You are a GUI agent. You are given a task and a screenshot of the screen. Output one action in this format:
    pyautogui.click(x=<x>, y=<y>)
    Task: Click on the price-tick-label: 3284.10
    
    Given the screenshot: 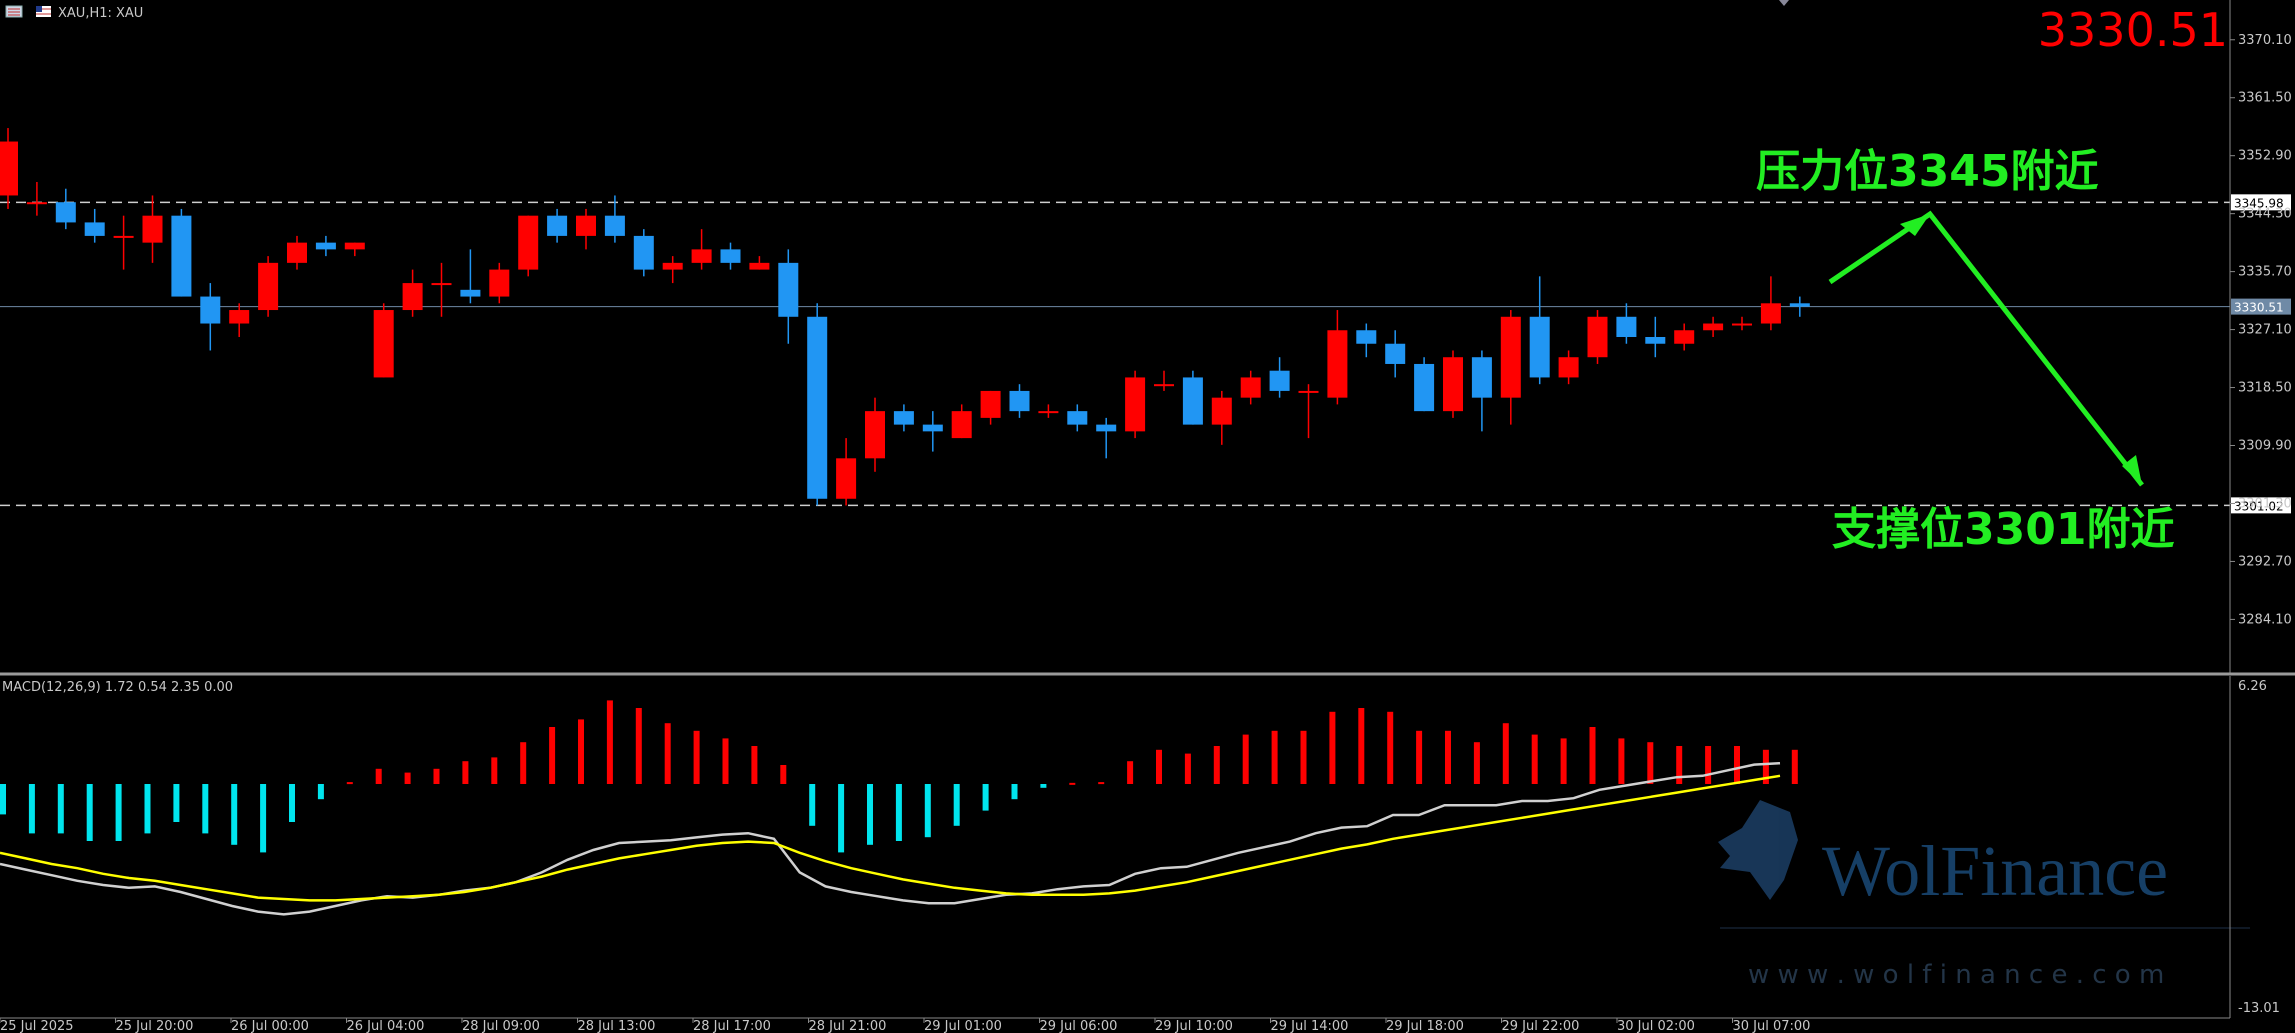 What is the action you would take?
    pyautogui.click(x=2265, y=619)
    